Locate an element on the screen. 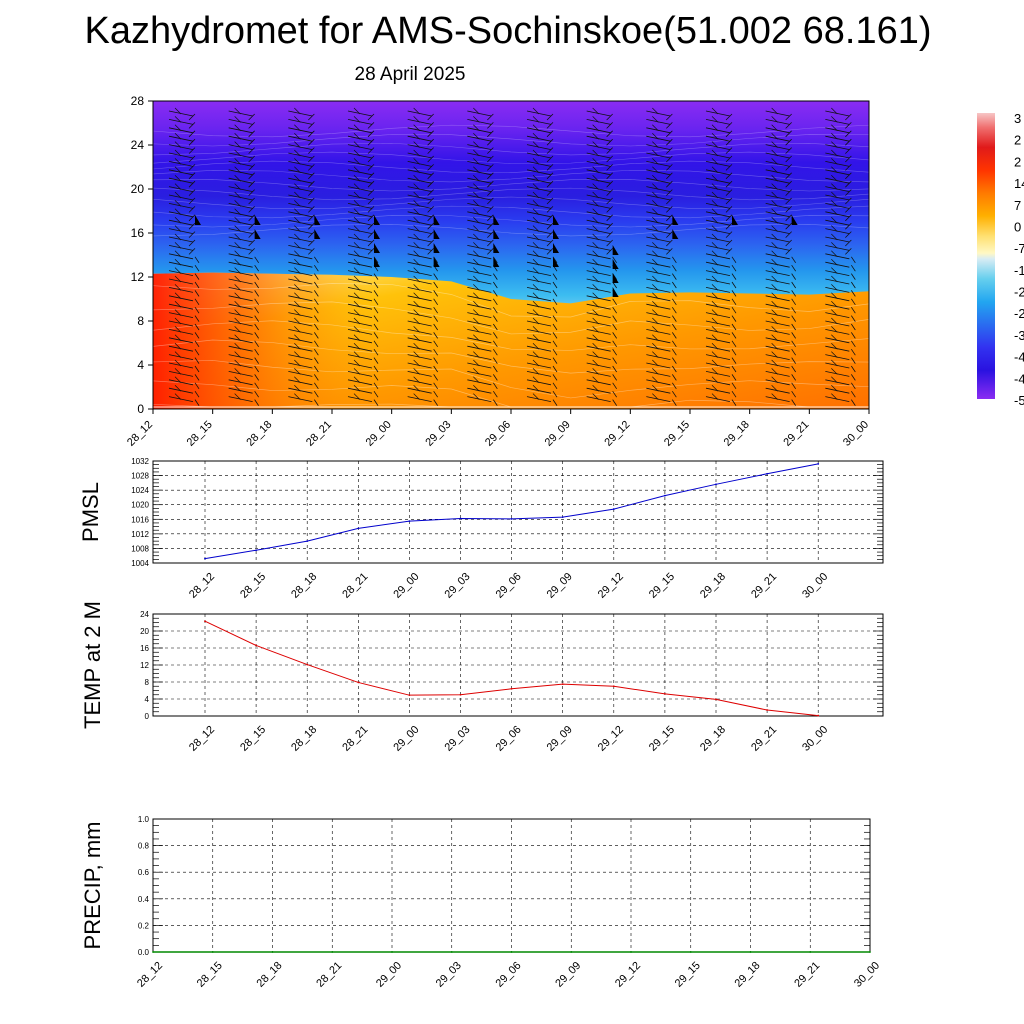  cold-contour is located at coordinates (511, 202).